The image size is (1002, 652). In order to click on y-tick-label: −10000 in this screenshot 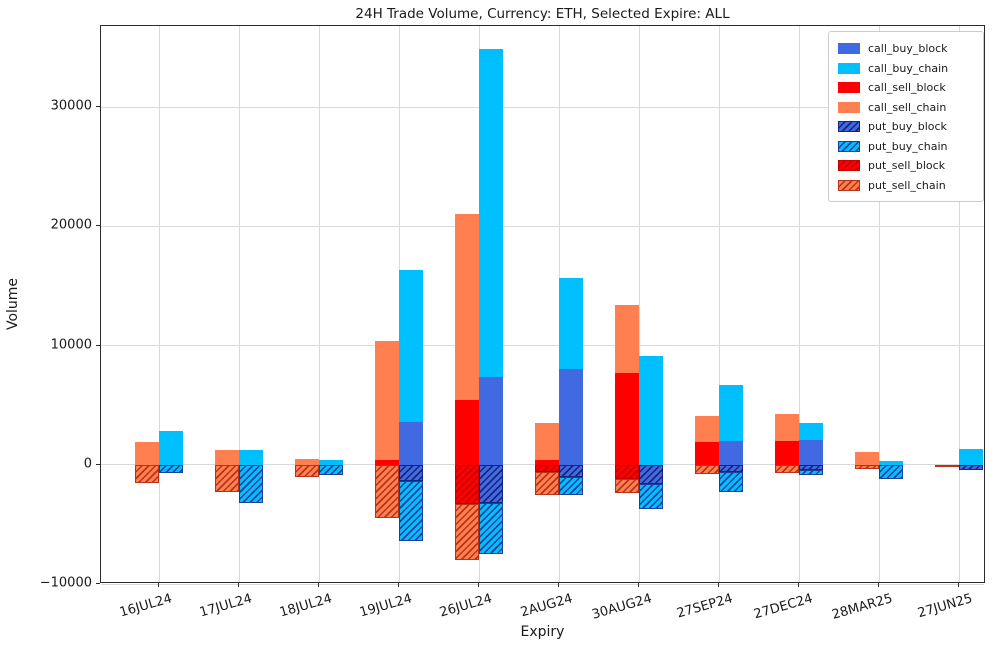, I will do `click(65, 583)`.